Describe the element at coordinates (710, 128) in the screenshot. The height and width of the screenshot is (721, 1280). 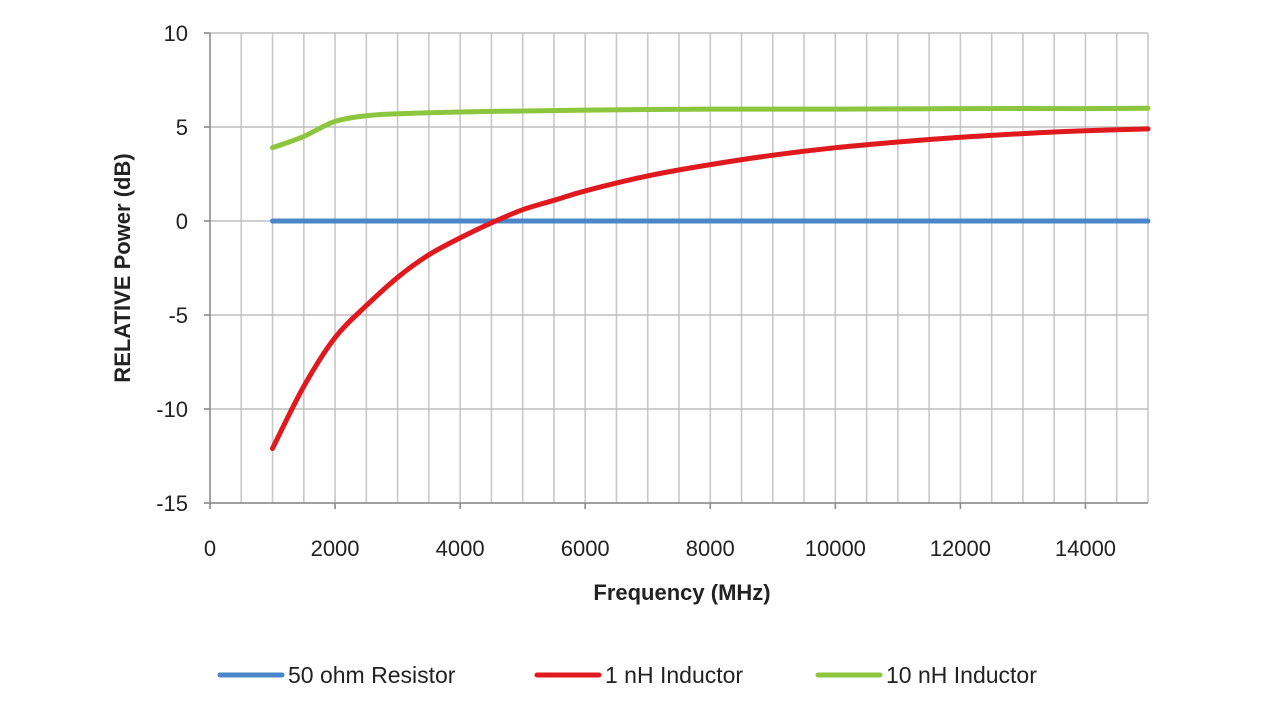
I see `series-line-10-nh-inductor` at that location.